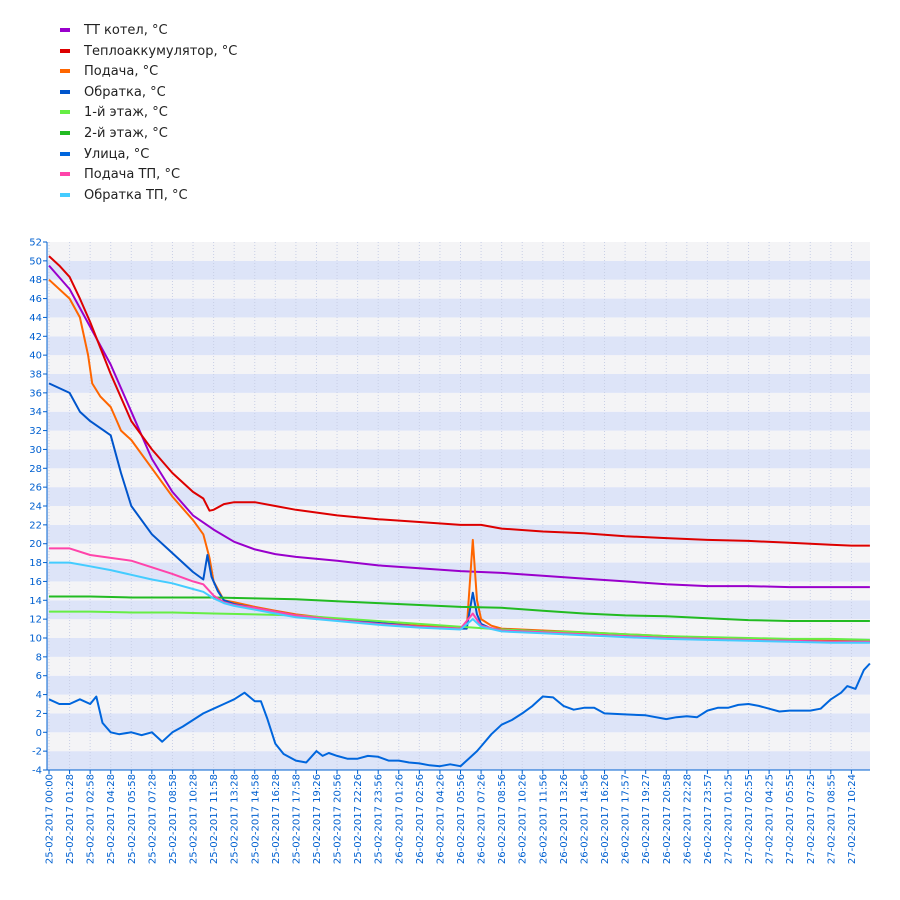  What do you see at coordinates (173, 819) in the screenshot?
I see `x-tick-label: 25-02-2017 08:58` at bounding box center [173, 819].